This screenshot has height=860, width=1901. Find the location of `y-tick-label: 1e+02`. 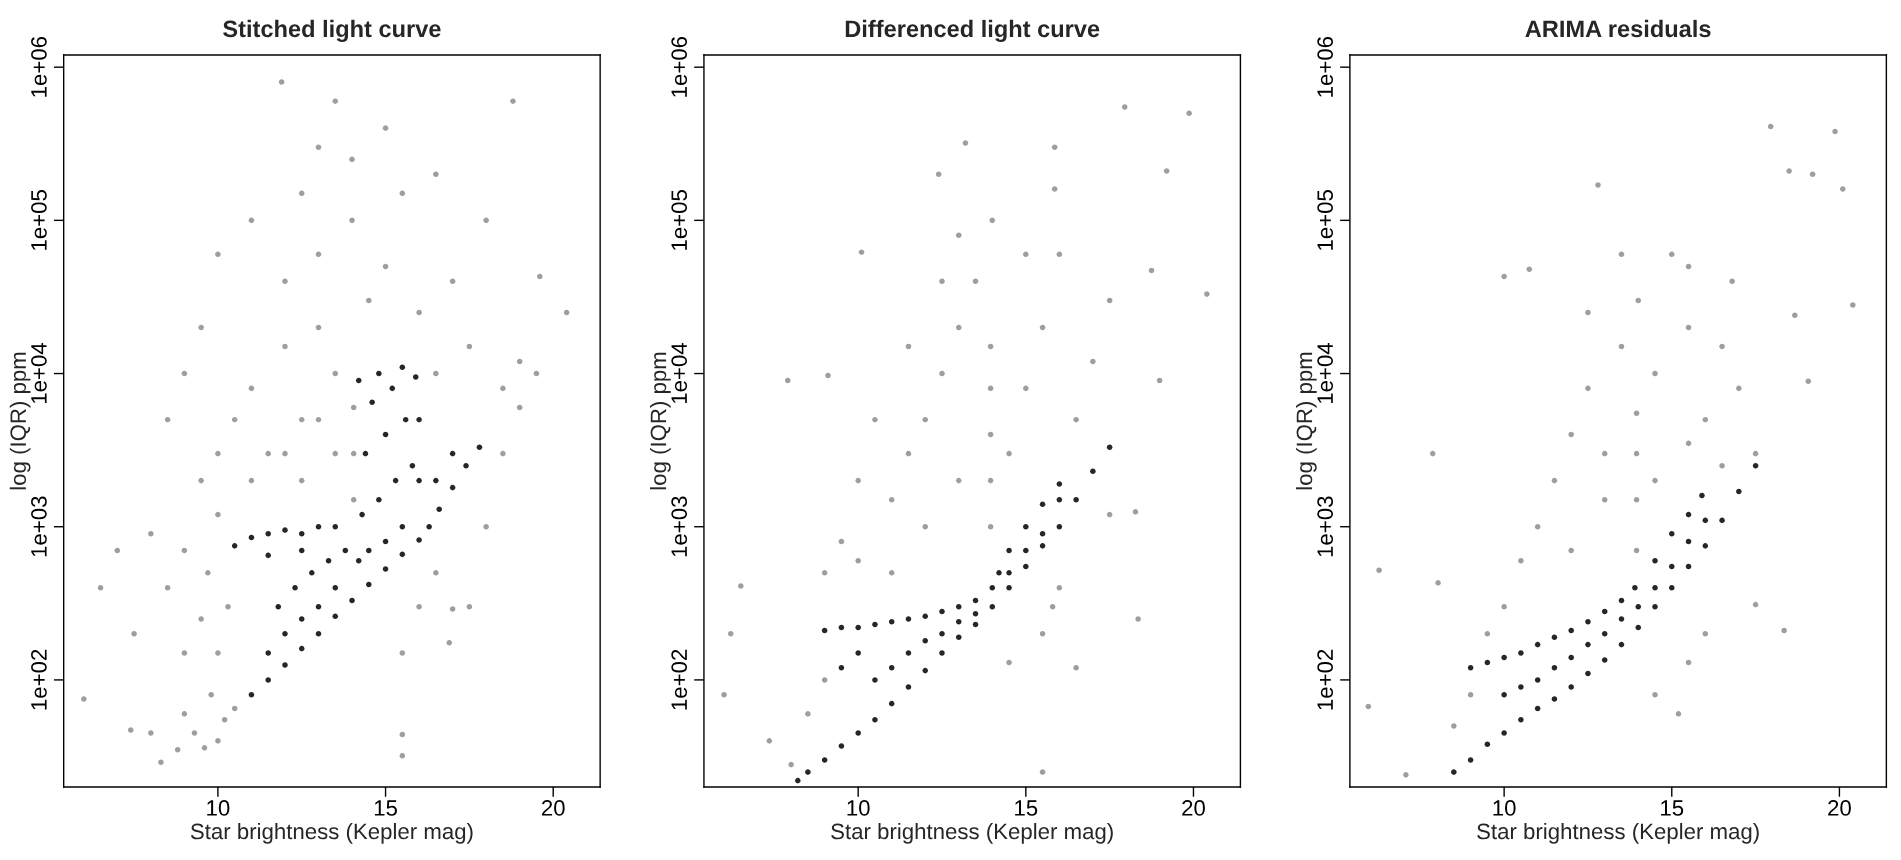

y-tick-label: 1e+02 is located at coordinates (39, 679).